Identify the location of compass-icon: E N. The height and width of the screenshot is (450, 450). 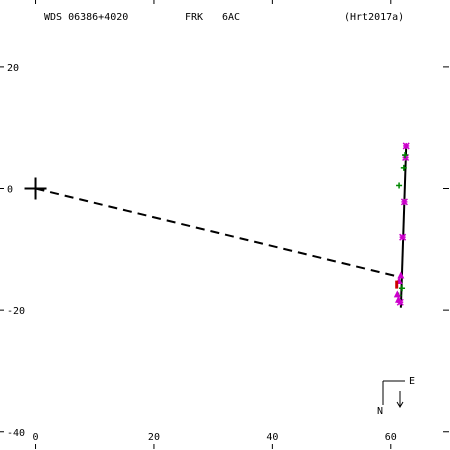
(396, 396).